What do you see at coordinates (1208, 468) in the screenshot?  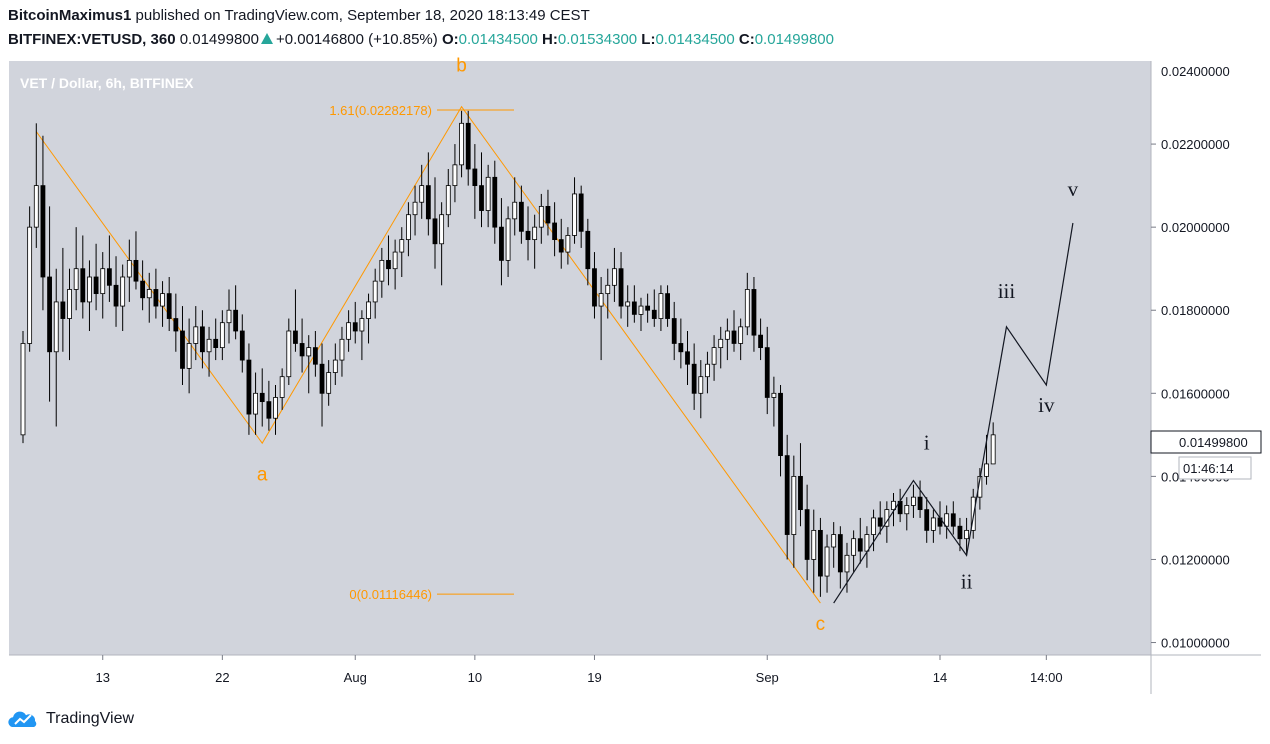 I see `bar-countdown: 01:46:14` at bounding box center [1208, 468].